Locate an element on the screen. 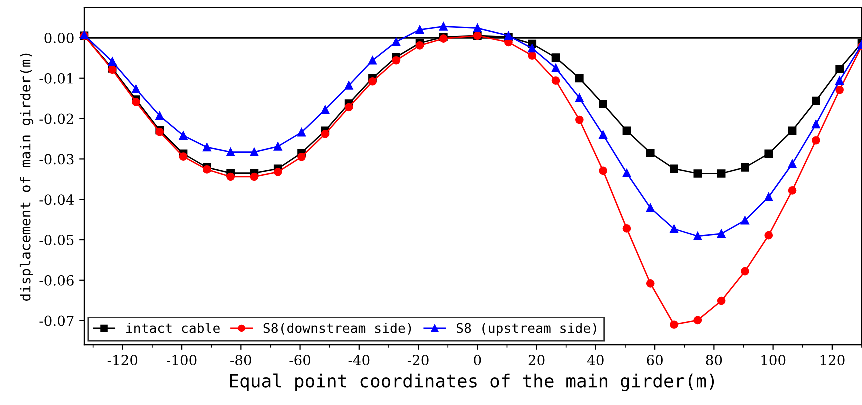 The width and height of the screenshot is (862, 405). x-tick-label: 40 is located at coordinates (596, 360).